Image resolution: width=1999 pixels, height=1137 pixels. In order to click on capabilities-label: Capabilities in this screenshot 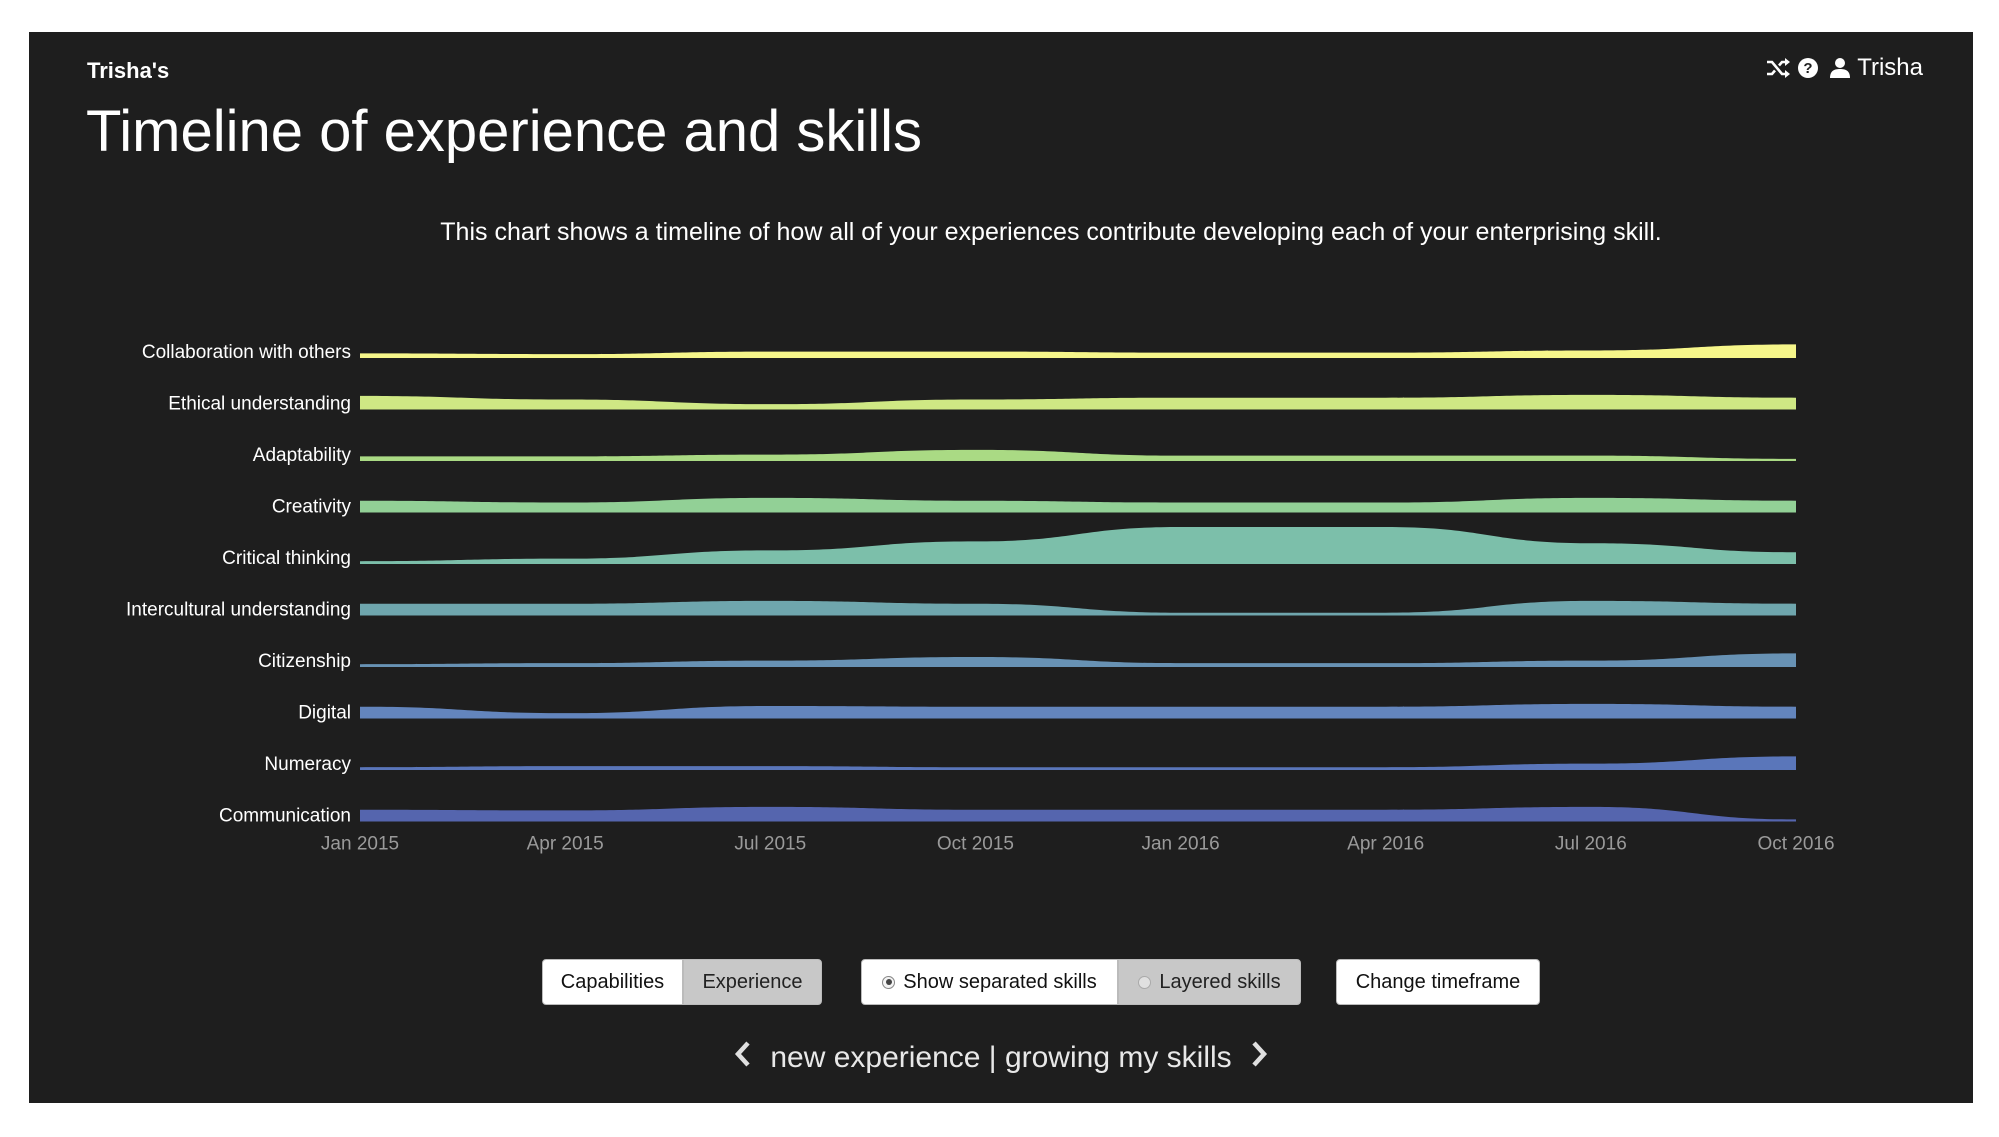, I will do `click(612, 981)`.